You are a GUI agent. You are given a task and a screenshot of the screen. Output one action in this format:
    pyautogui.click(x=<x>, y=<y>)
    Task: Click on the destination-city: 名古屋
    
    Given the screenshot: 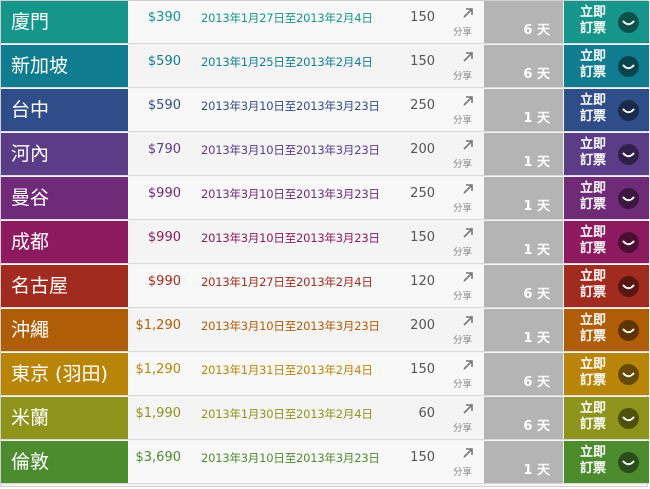 What is the action you would take?
    pyautogui.click(x=64, y=286)
    